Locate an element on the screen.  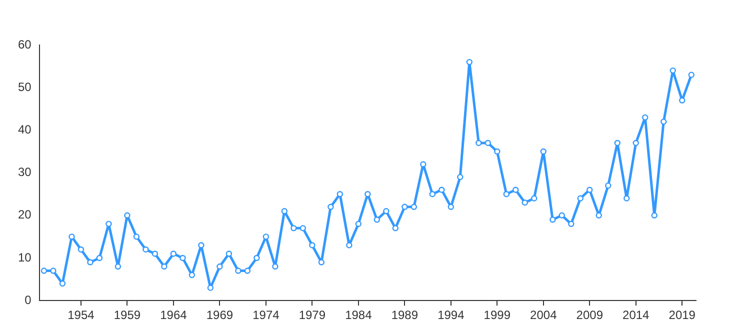
y-tick-label: 40 is located at coordinates (25, 129).